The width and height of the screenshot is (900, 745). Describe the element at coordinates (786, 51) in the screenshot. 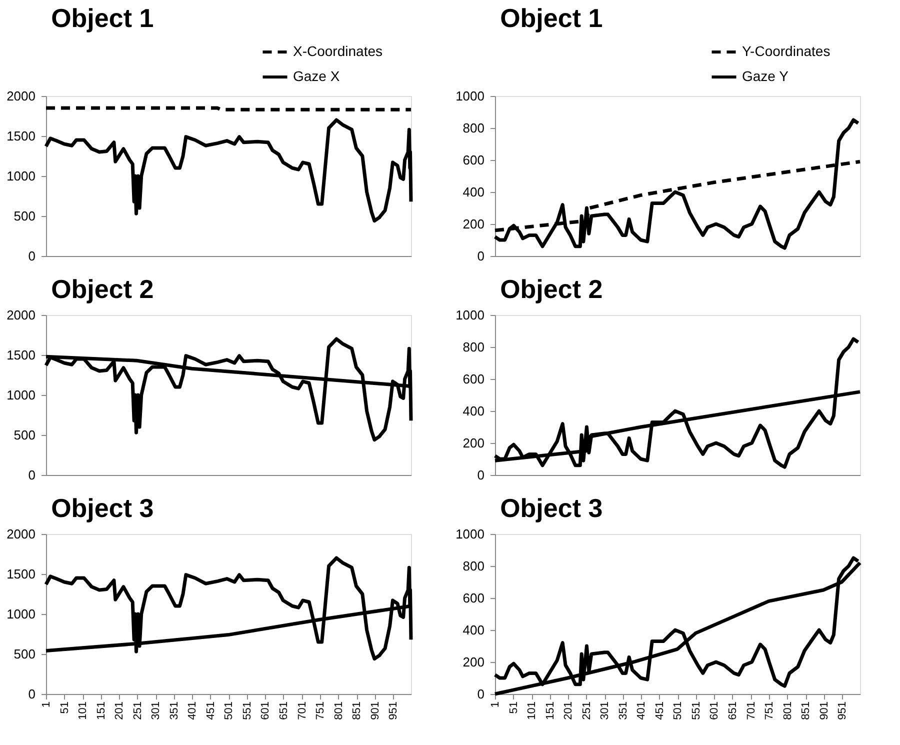

I see `legend-label: Y-Coordinates` at that location.